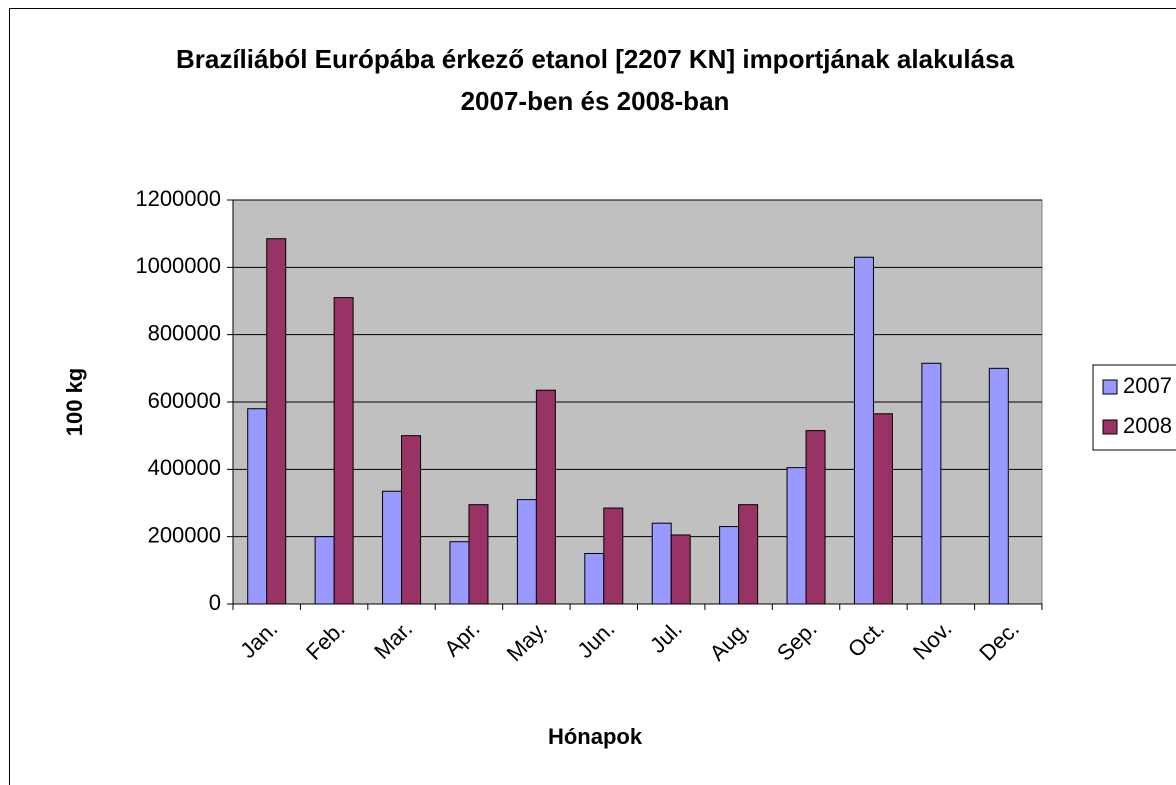 The height and width of the screenshot is (785, 1176). I want to click on y-axis-label: 100 kg, so click(74, 402).